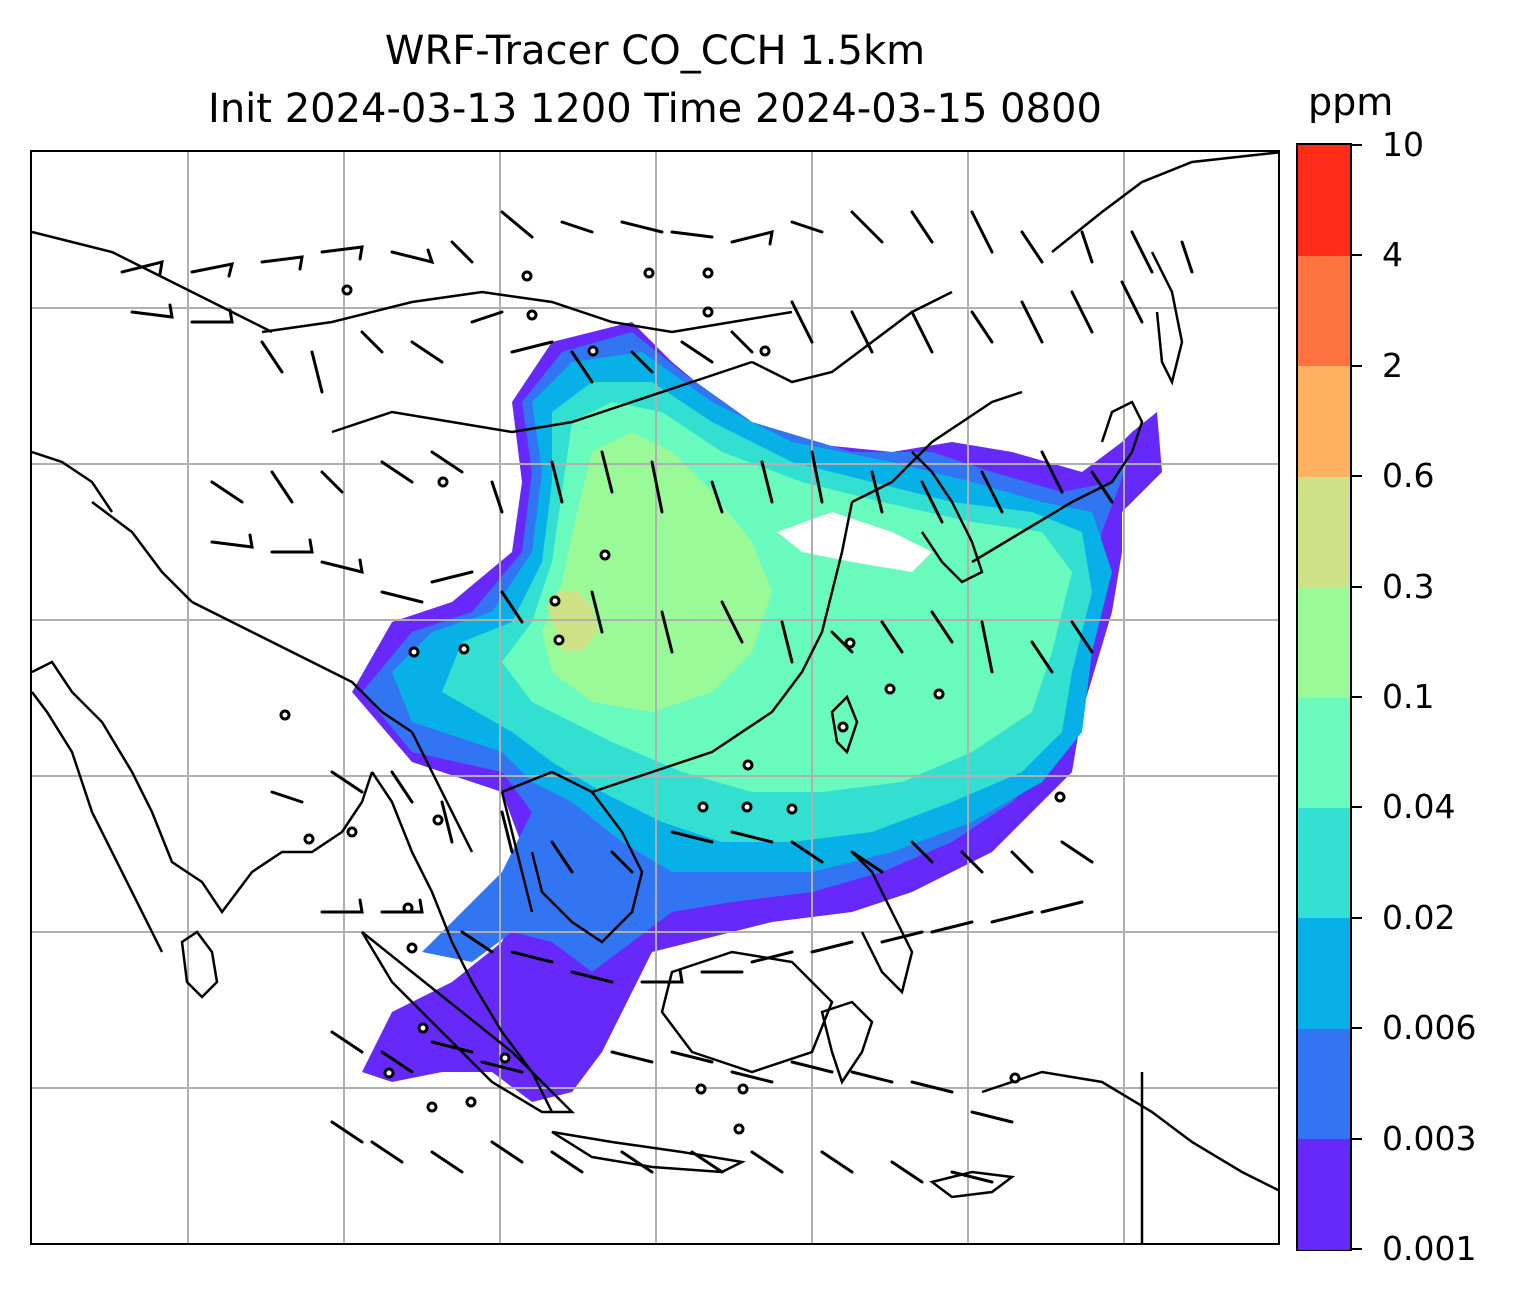  Describe the element at coordinates (972, 1184) in the screenshot. I see `coastline-timor` at that location.